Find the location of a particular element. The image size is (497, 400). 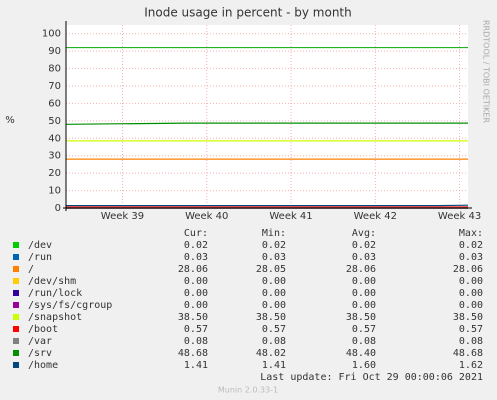

legend-label: /srv is located at coordinates (40, 353).